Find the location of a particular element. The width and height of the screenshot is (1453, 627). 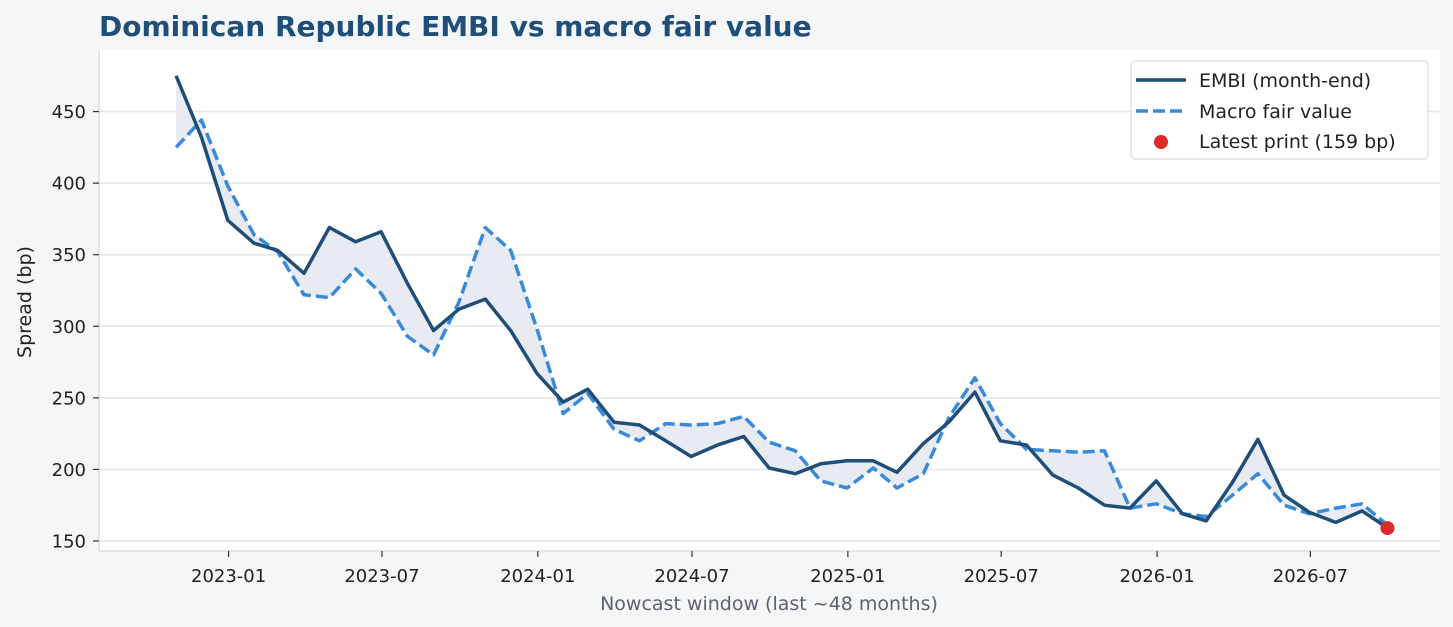

y-tick-label: 150 is located at coordinates (69, 541).